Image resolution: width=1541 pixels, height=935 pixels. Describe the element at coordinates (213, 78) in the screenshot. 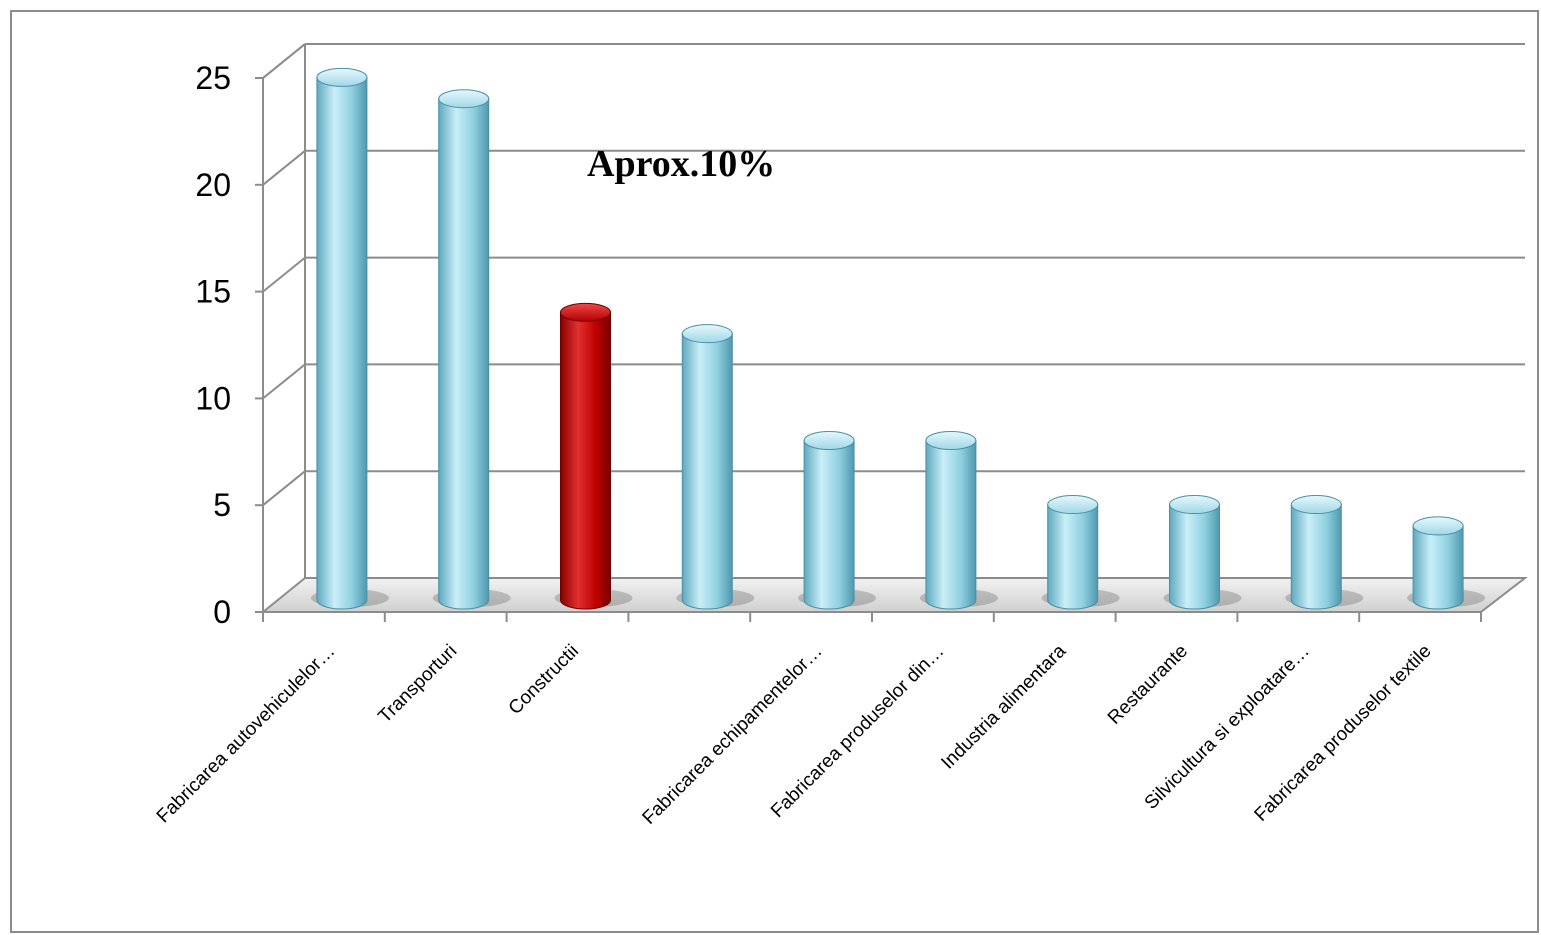

I see `y-tick-label: 25` at that location.